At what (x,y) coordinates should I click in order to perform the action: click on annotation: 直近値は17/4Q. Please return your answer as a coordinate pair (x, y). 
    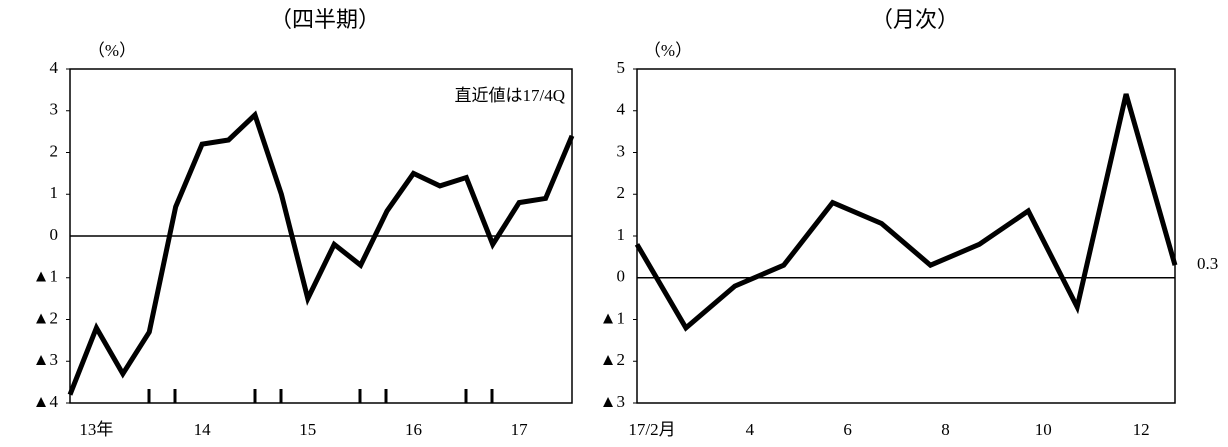
    Looking at the image, I should click on (510, 95).